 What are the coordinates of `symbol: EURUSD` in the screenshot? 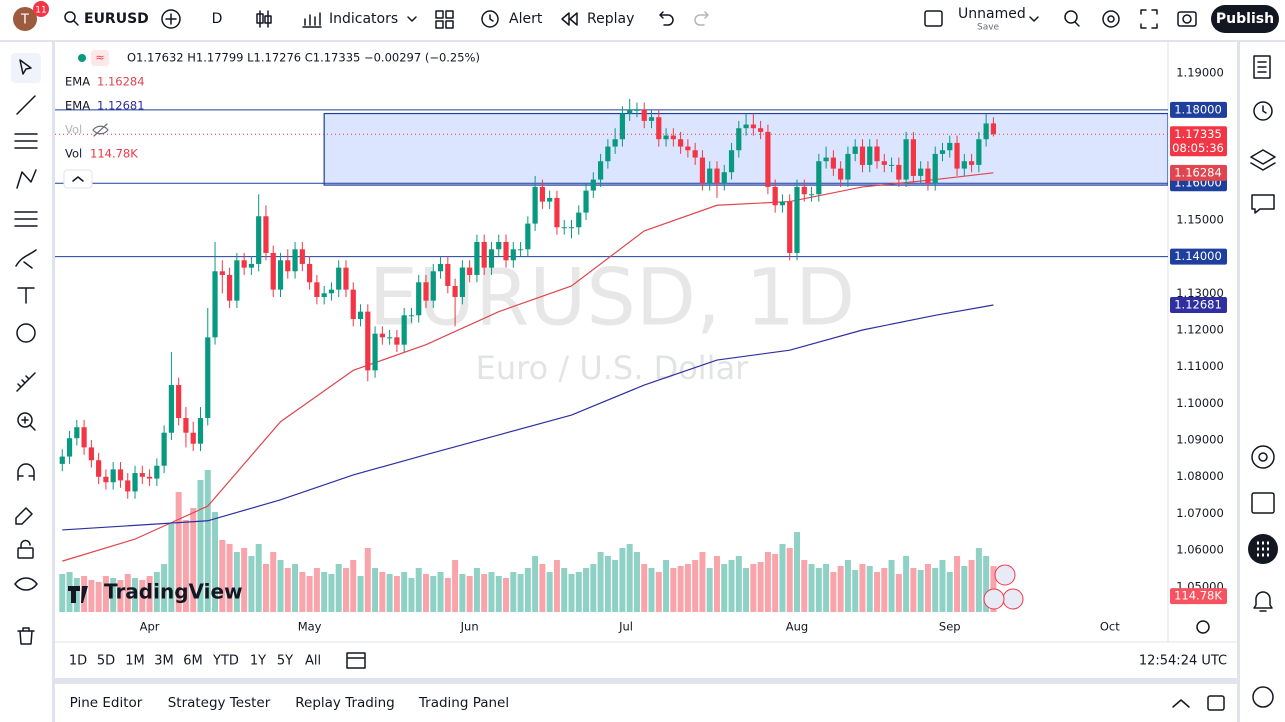 It's located at (116, 19).